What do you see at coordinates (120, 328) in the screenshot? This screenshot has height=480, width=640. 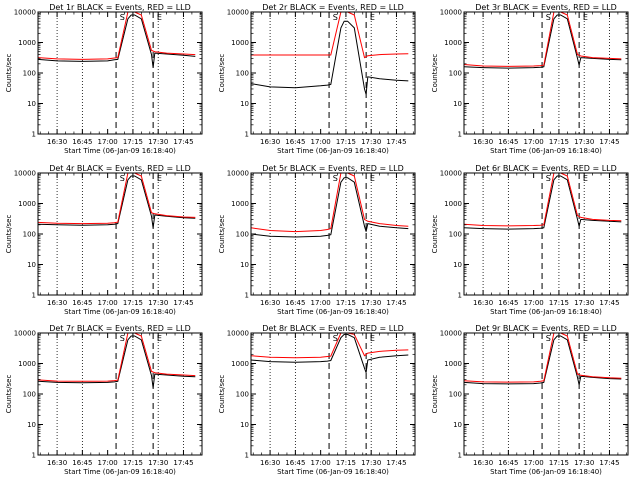 I see `panel-title: Det 7r BLACK = Events, RED = LLD` at bounding box center [120, 328].